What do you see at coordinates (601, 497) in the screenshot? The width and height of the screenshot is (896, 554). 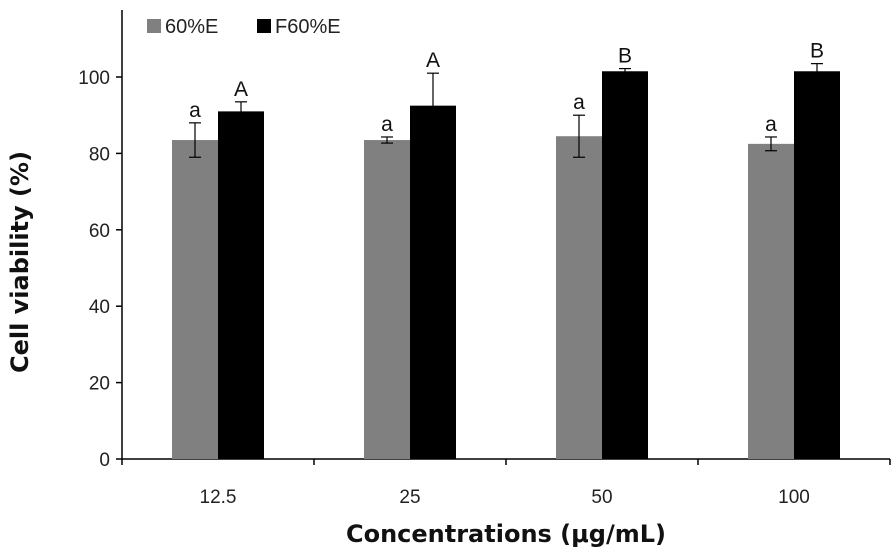 I see `x-tick-label: 50` at bounding box center [601, 497].